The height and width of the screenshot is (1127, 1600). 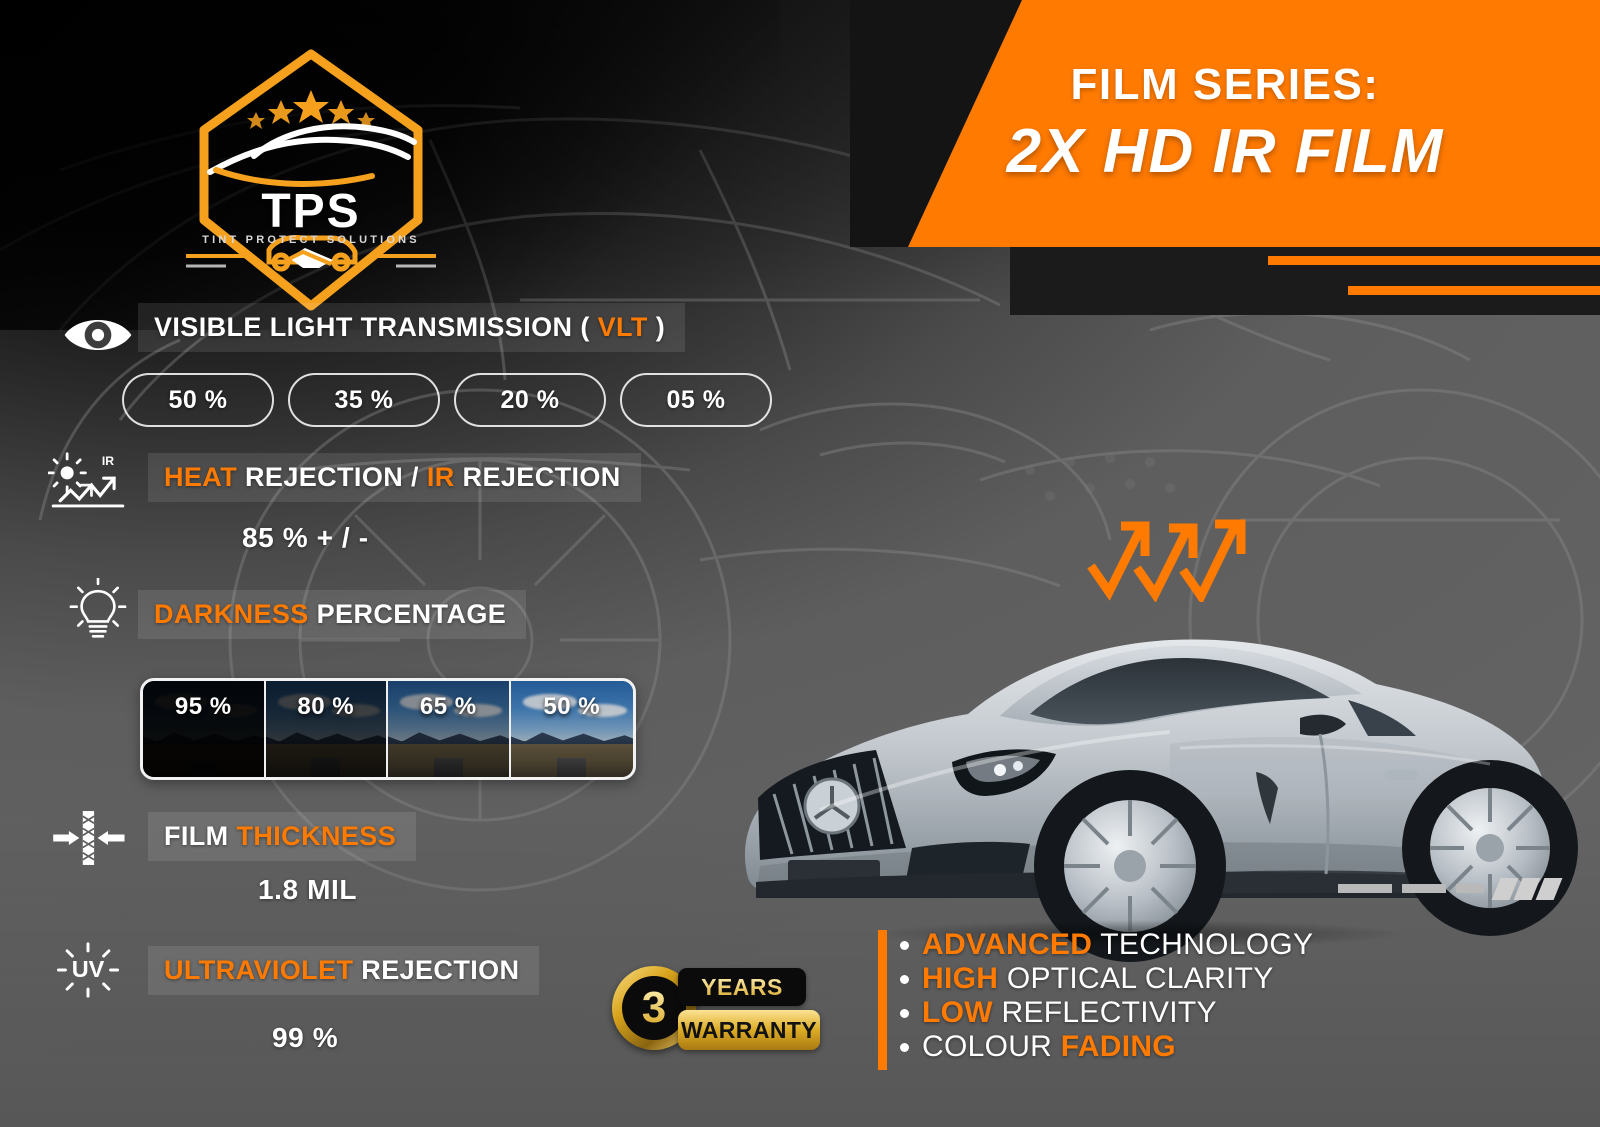 I want to click on heat-rejection-value: 85 % + / -, so click(x=305, y=537).